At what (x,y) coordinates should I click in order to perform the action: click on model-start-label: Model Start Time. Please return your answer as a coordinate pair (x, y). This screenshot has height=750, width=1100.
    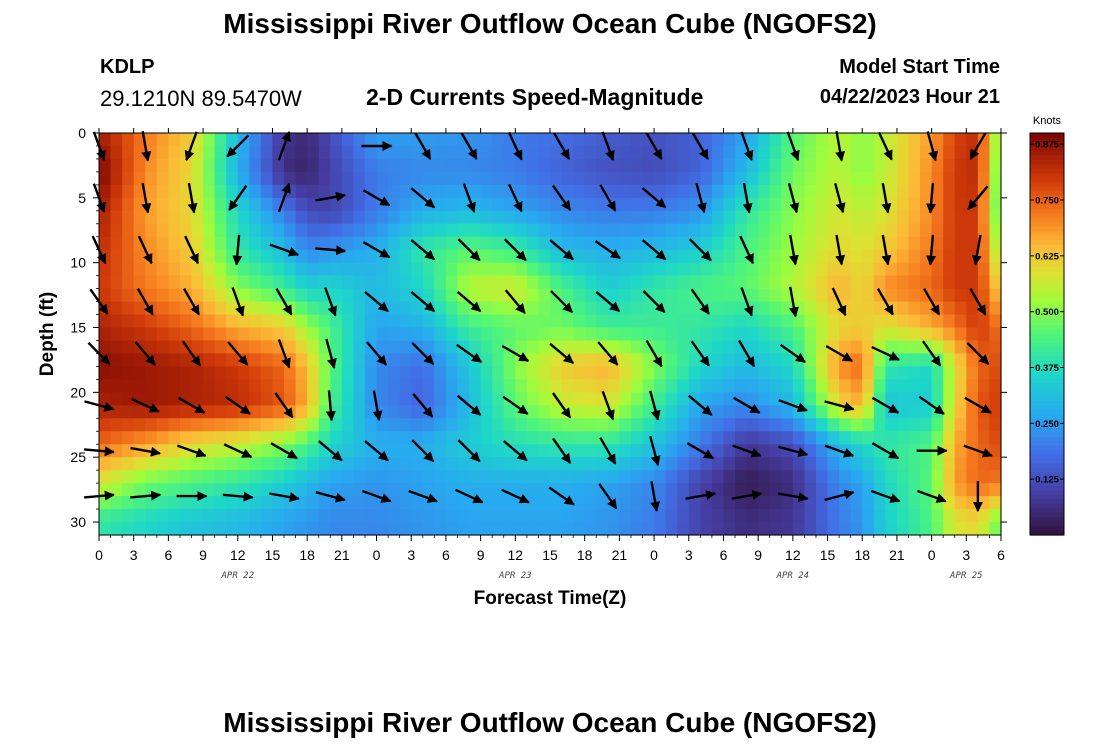
    Looking at the image, I should click on (919, 67).